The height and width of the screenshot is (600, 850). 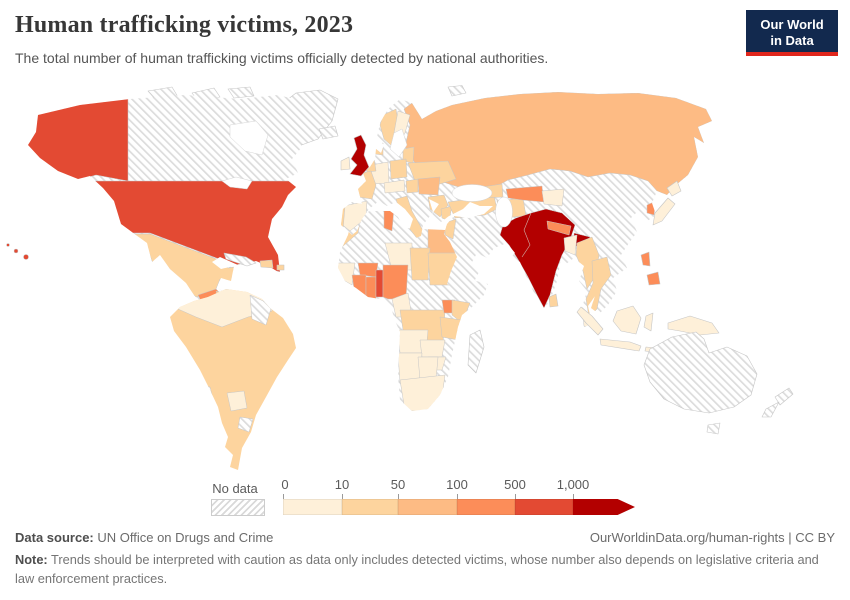 What do you see at coordinates (457, 484) in the screenshot?
I see `legend-tick-label: 100` at bounding box center [457, 484].